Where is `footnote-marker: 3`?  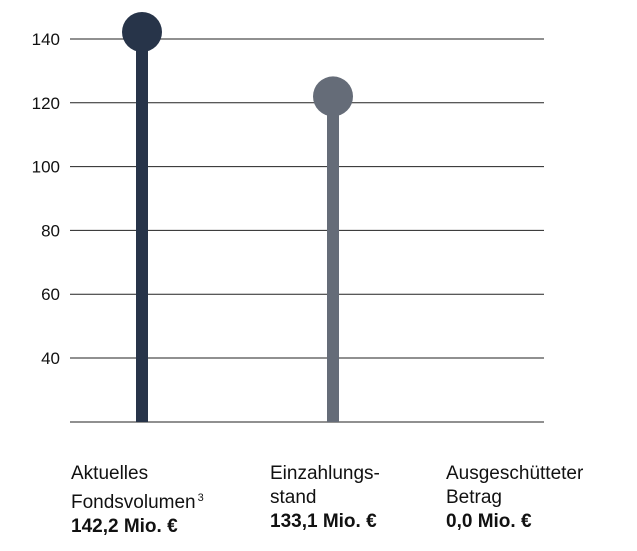 footnote-marker: 3 is located at coordinates (200, 498).